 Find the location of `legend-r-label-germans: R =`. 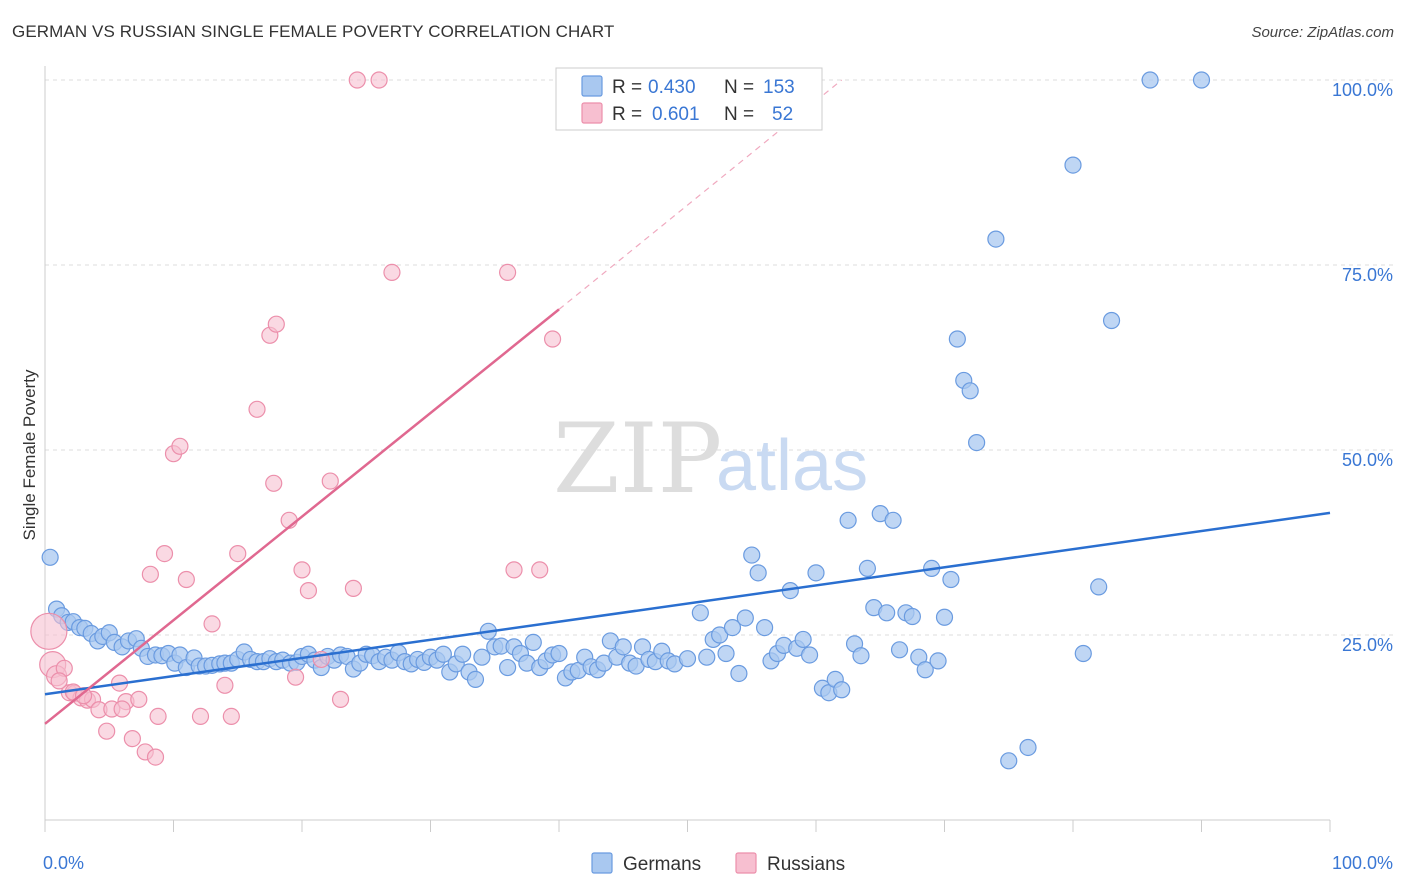

legend-r-label-germans: R = is located at coordinates (627, 87).